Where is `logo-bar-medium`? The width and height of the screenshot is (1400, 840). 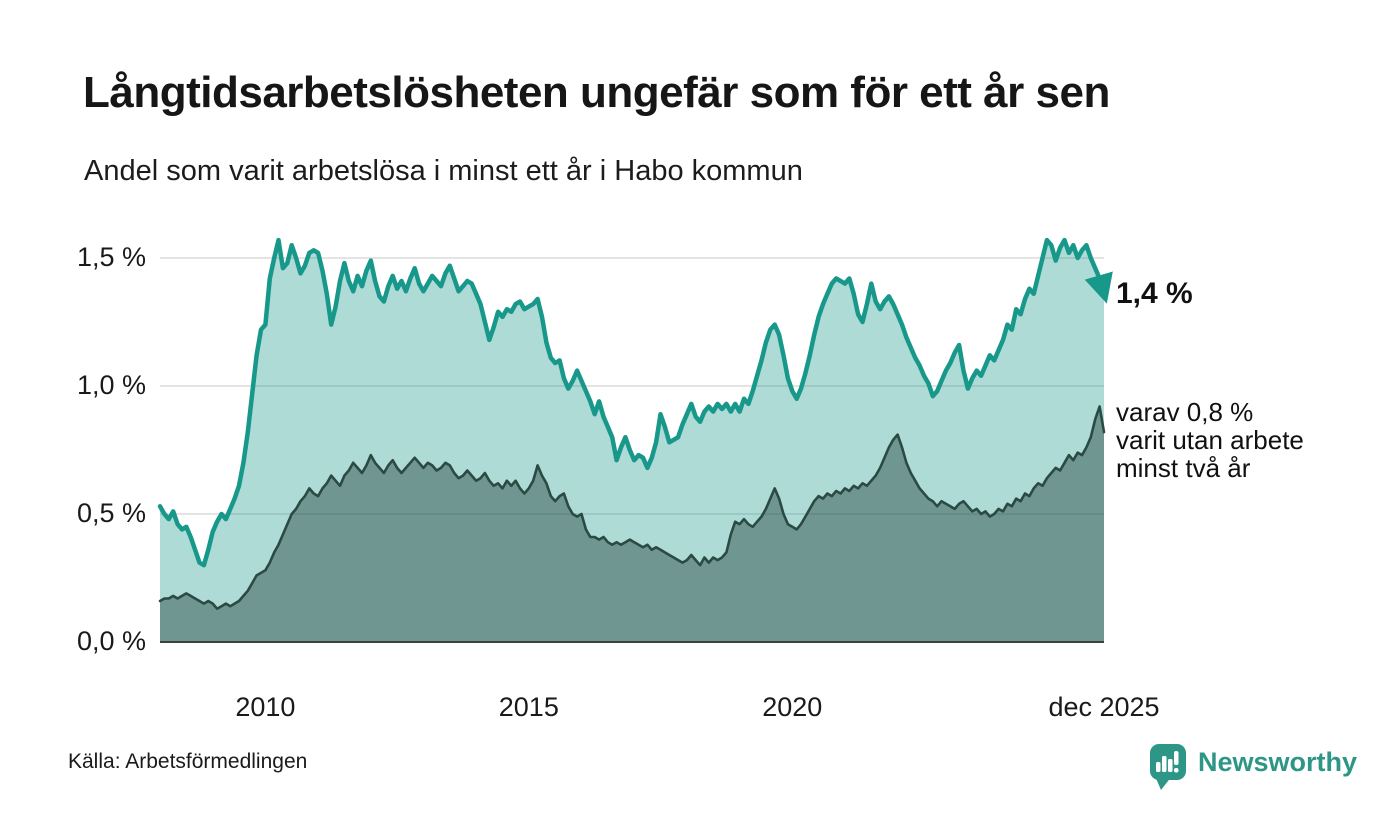 logo-bar-medium is located at coordinates (1170, 765).